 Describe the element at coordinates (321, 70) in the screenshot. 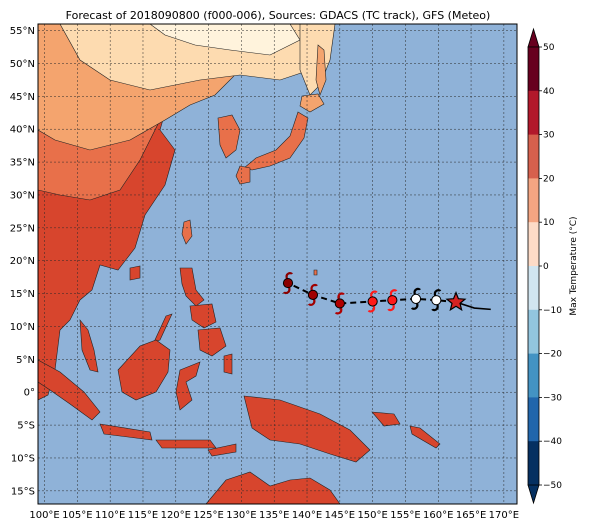

I see `sakhalin` at that location.